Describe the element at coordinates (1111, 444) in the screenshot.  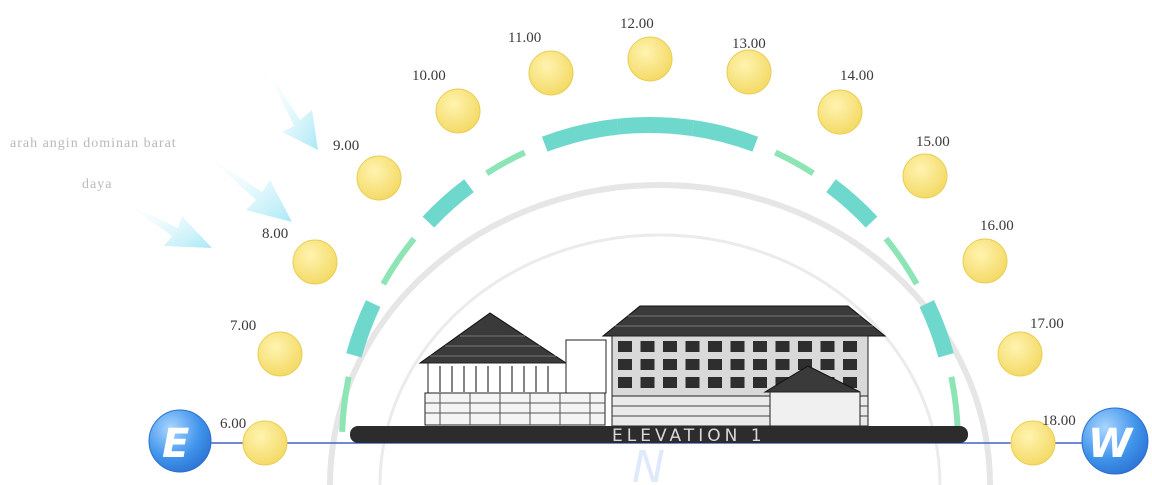
I see `compass-west-letter: W` at that location.